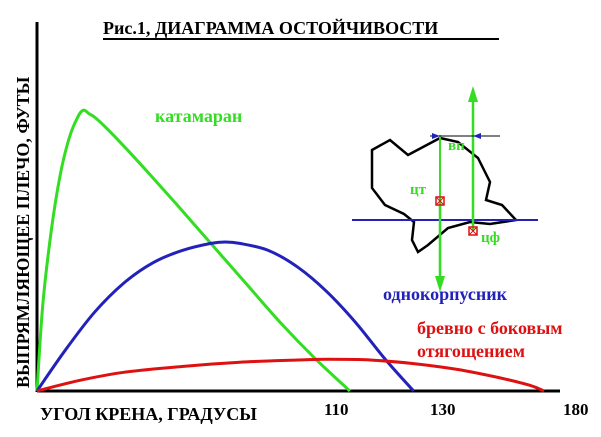 The image size is (601, 437). Describe the element at coordinates (440, 284) in the screenshot. I see `arrow-down-icon` at that location.